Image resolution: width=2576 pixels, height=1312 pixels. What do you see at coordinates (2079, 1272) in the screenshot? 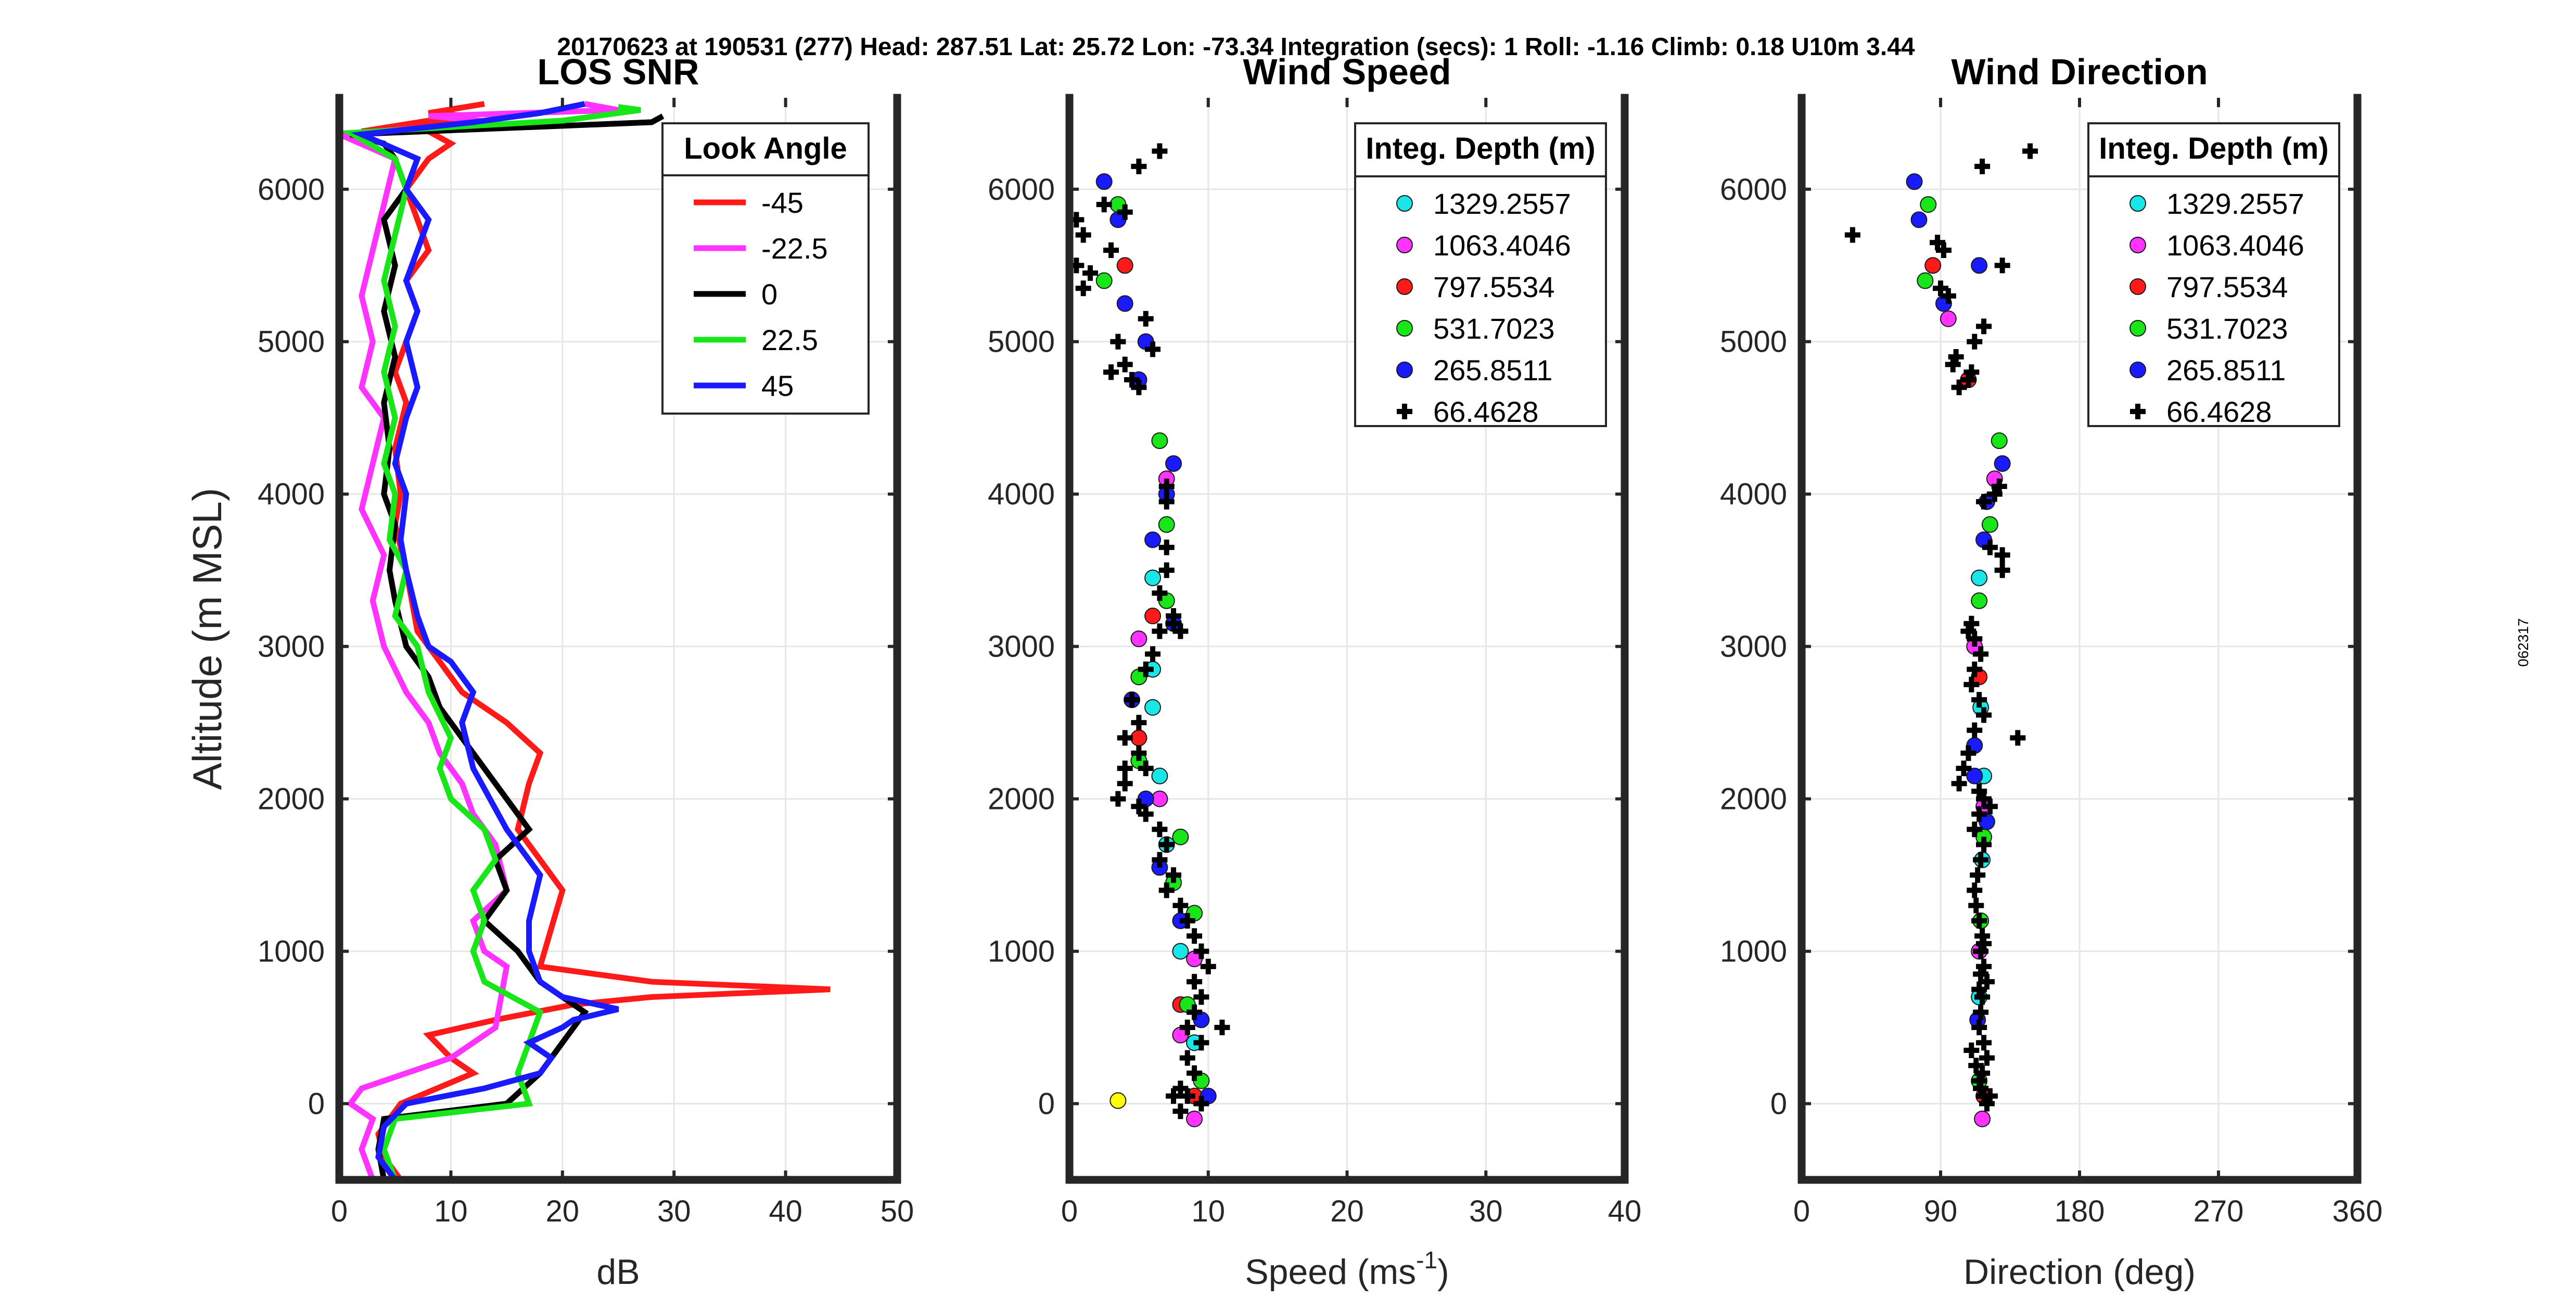
I see `x-axis-label: Direction (deg)` at bounding box center [2079, 1272].